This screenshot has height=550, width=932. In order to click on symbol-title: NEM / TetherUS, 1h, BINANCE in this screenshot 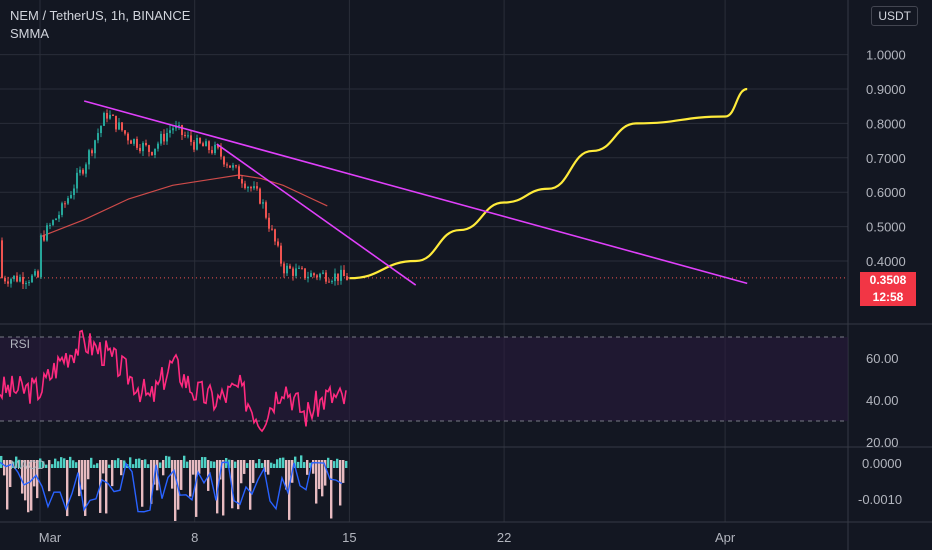, I will do `click(100, 15)`.